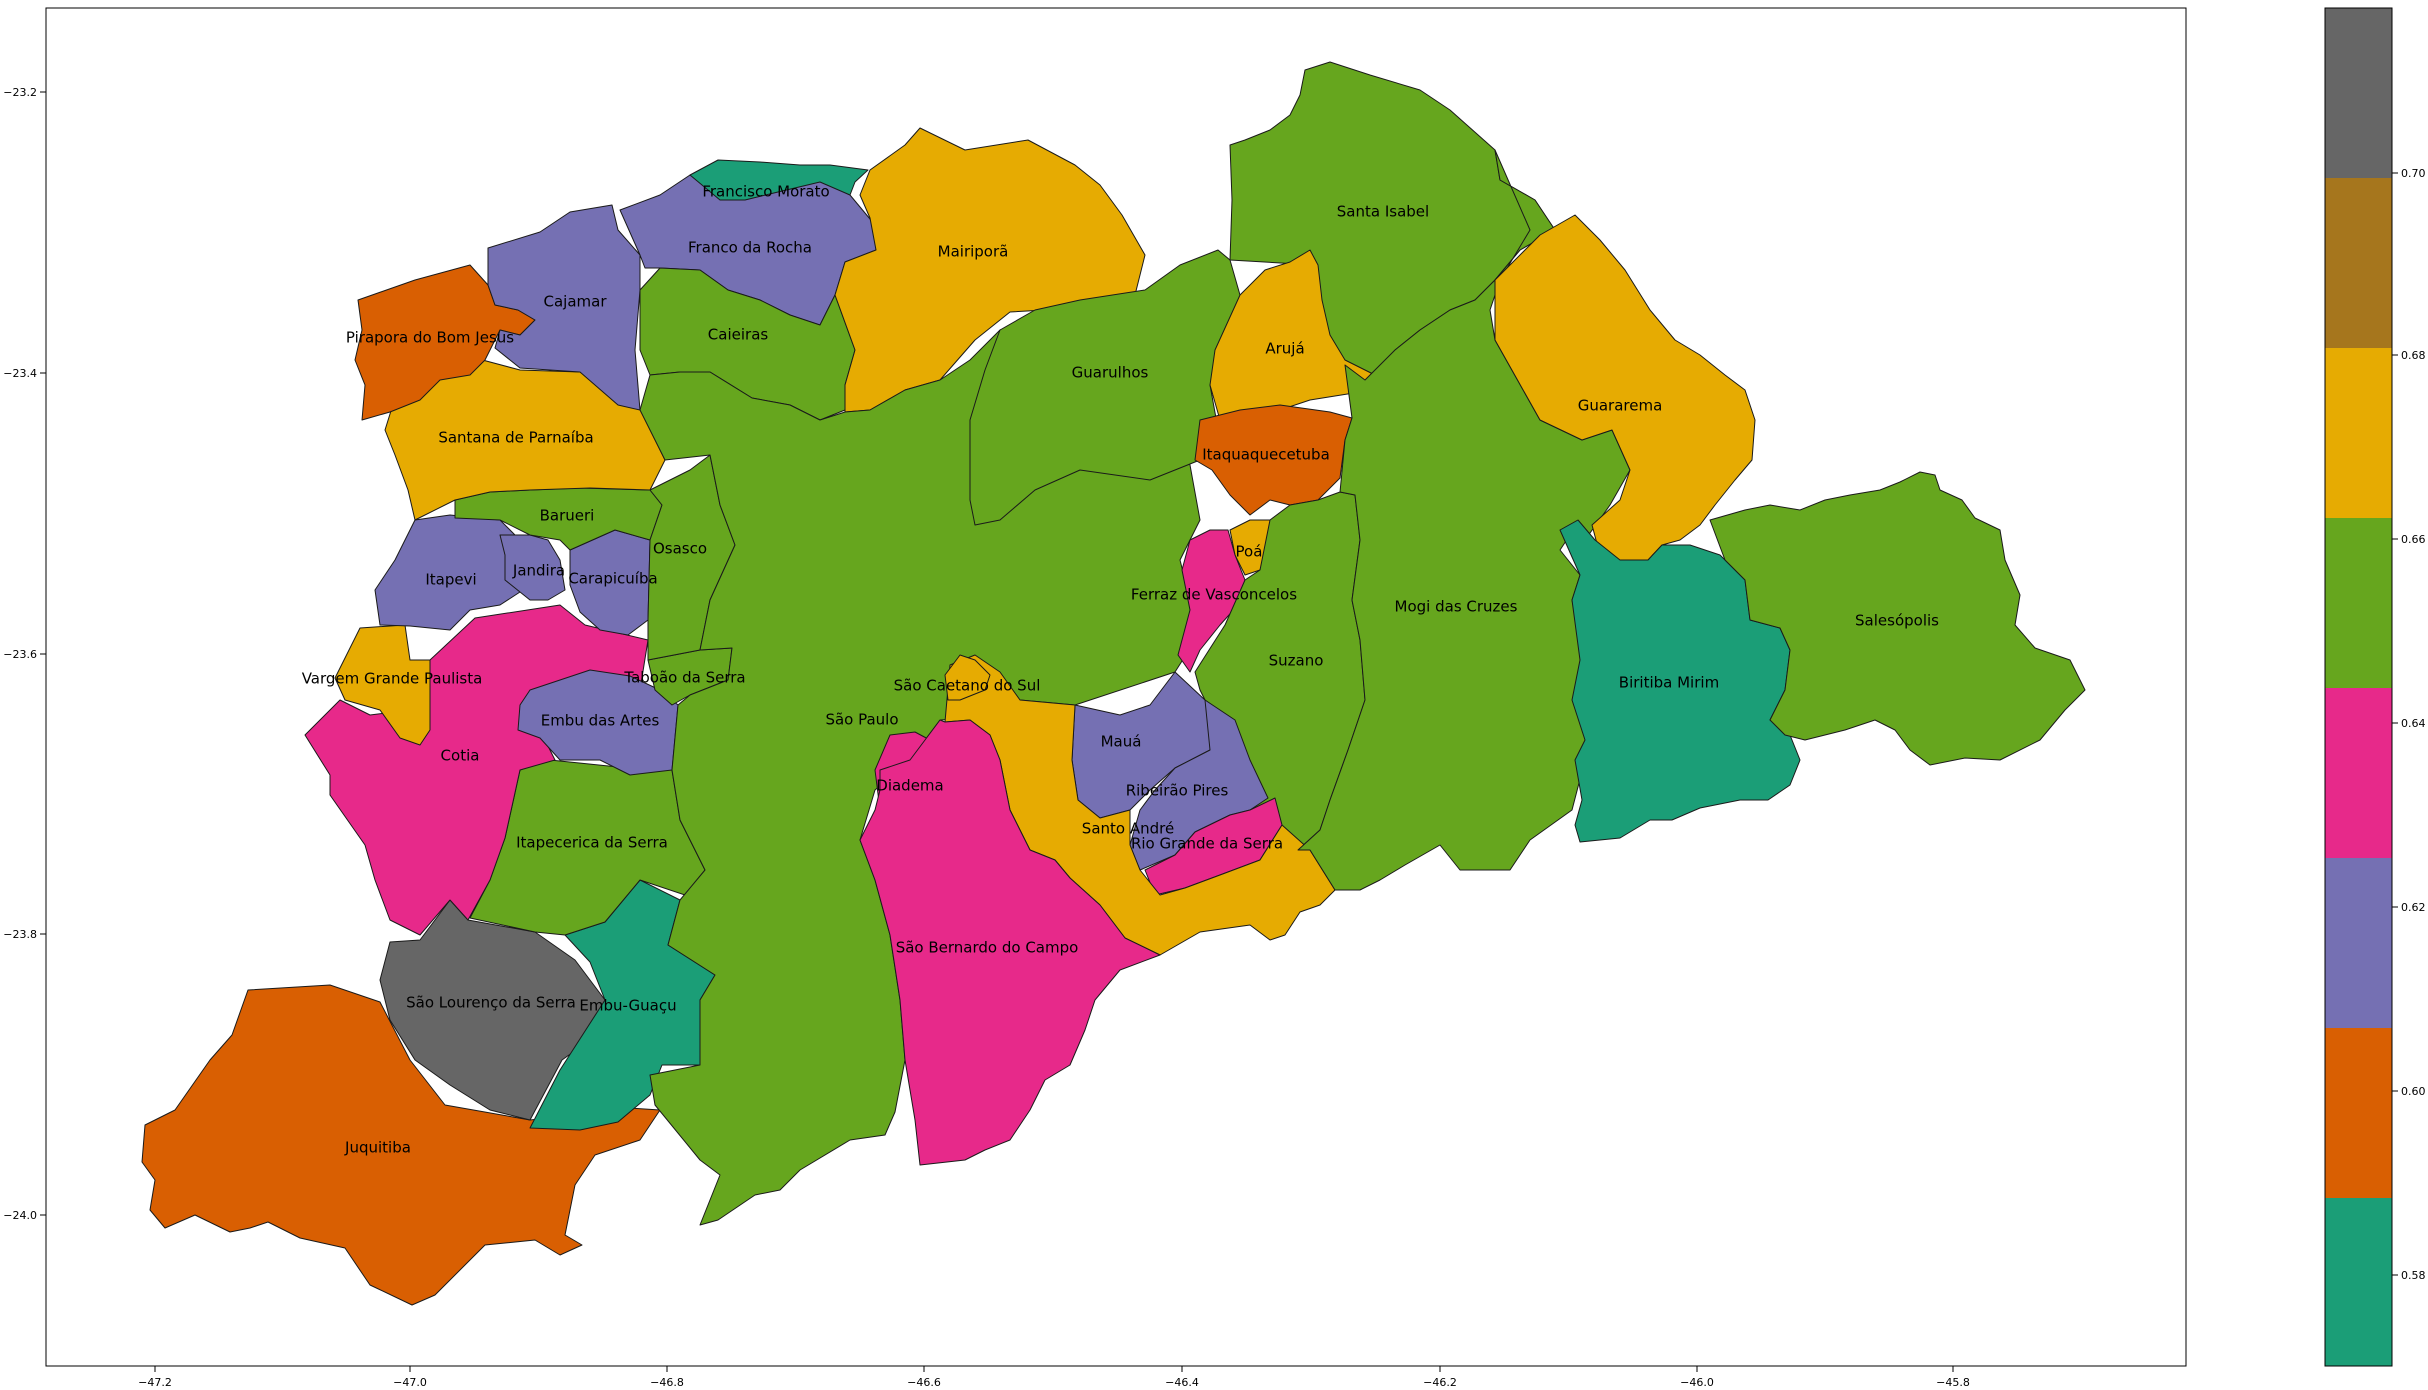  What do you see at coordinates (491, 1003) in the screenshot?
I see `label-sao-lourenco-da-serra: São Lourenço da Serra` at bounding box center [491, 1003].